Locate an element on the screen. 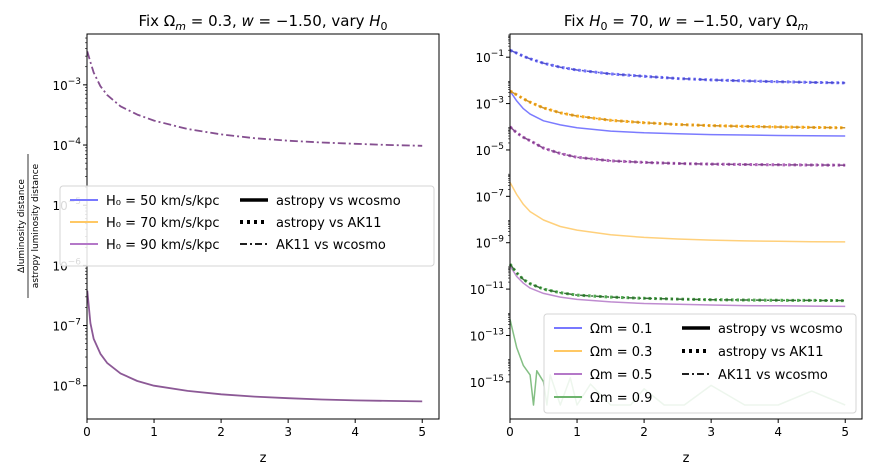 The image size is (872, 472). left-x-axis-label: z is located at coordinates (263, 458).